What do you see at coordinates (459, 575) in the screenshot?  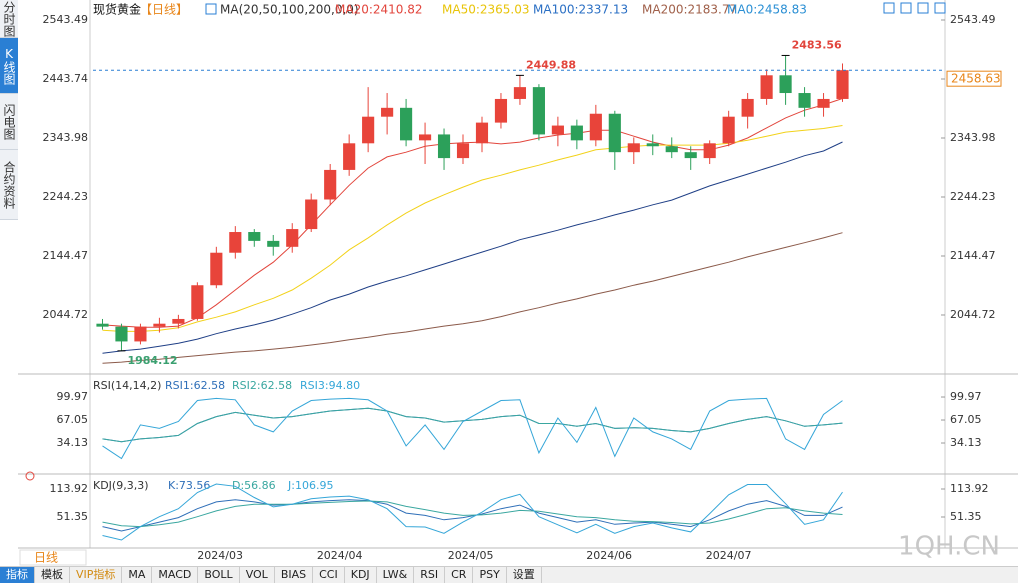 I see `tab: CR` at bounding box center [459, 575].